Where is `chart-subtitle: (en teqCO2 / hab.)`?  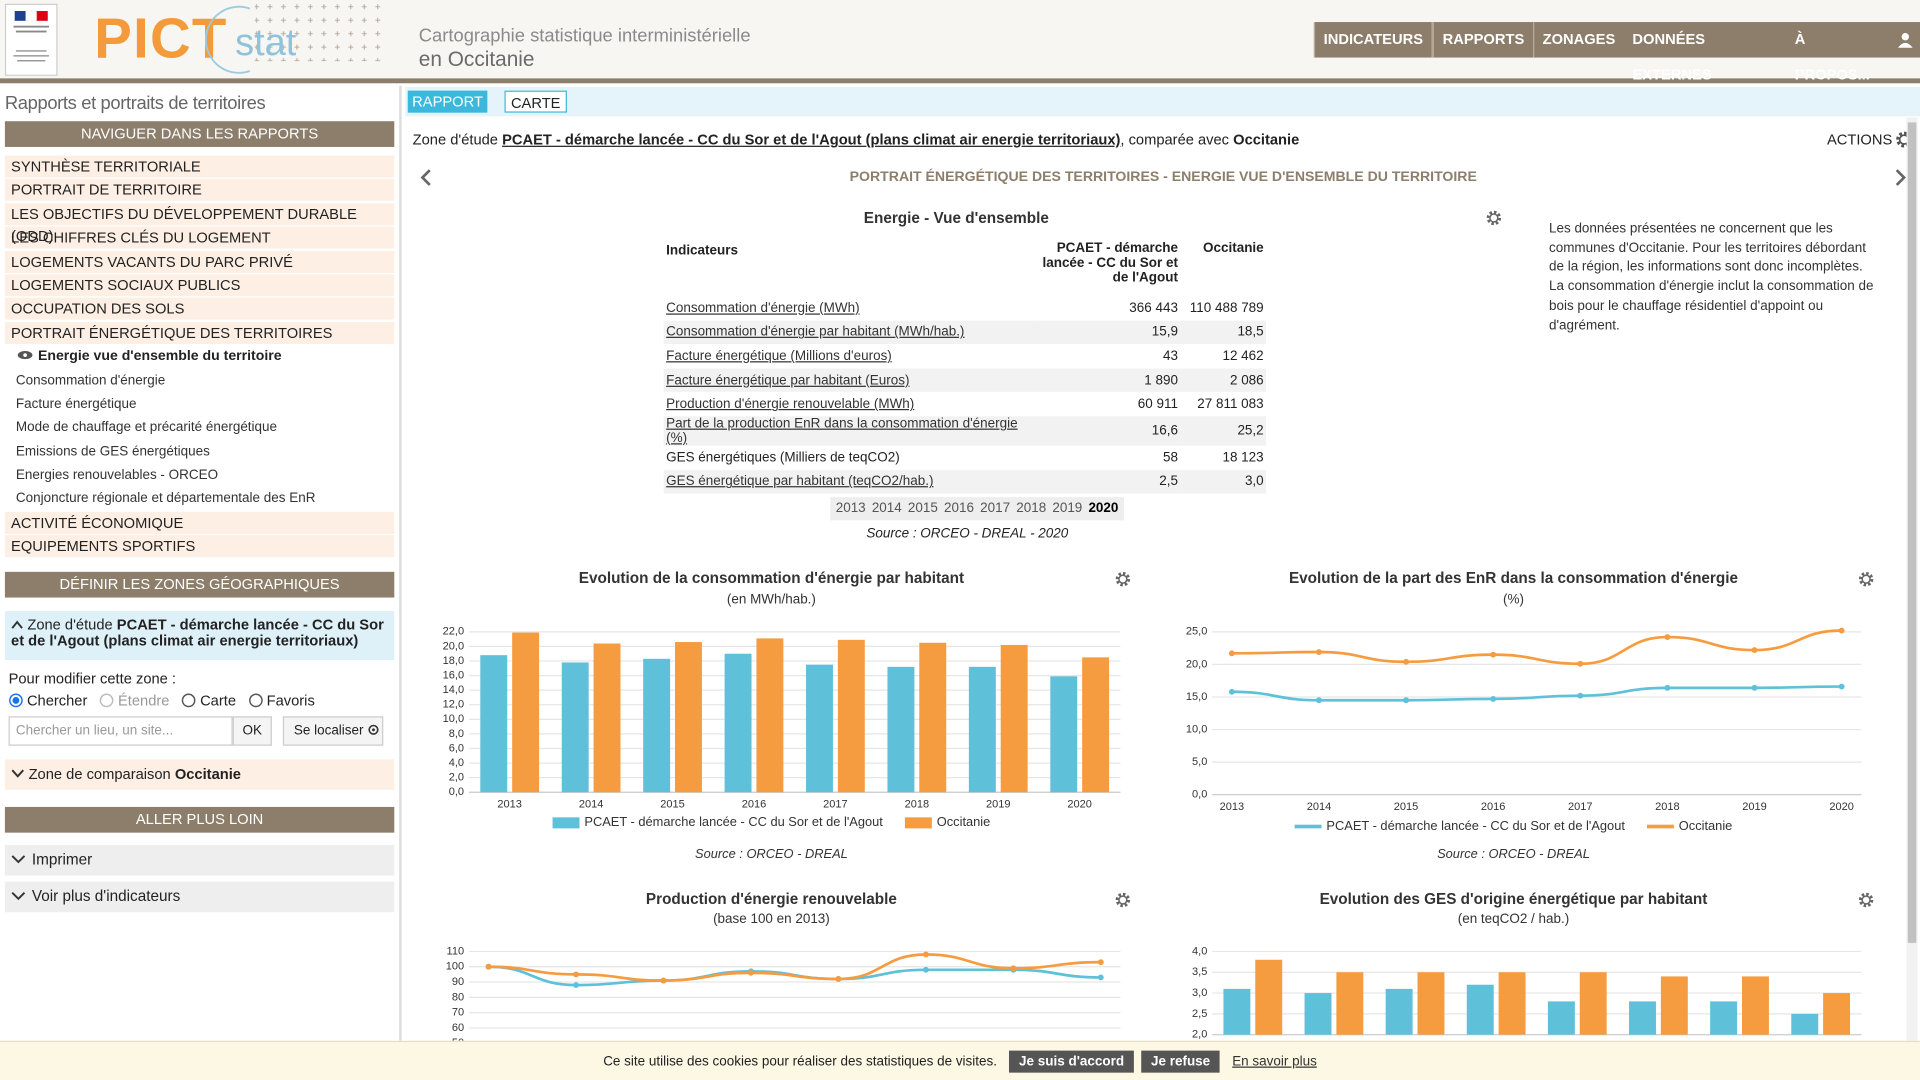
chart-subtitle: (en teqCO2 / hab.) is located at coordinates (1513, 918).